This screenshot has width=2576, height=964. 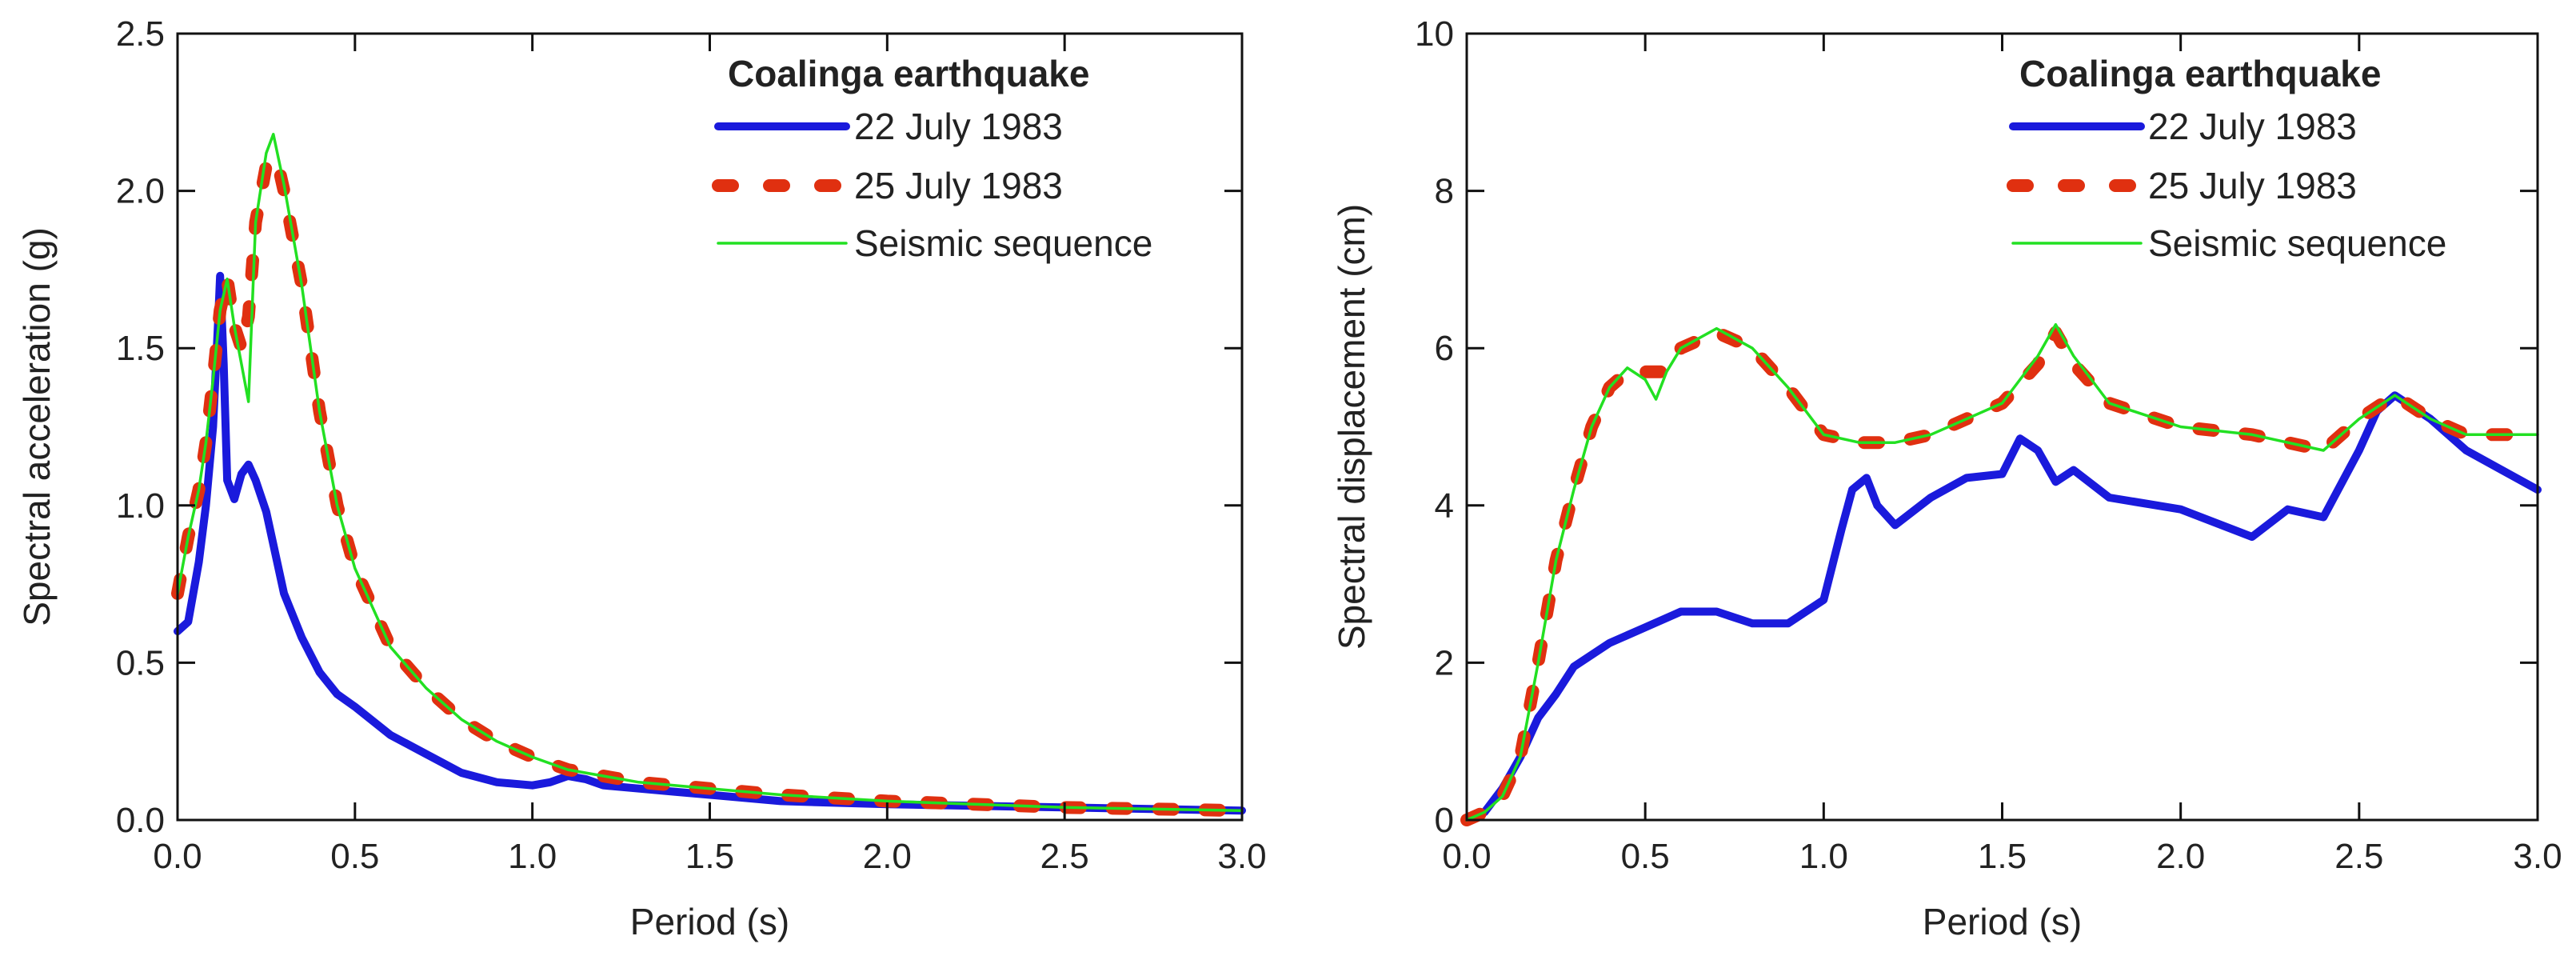 I want to click on y-tick-label: 10, so click(x=1435, y=34).